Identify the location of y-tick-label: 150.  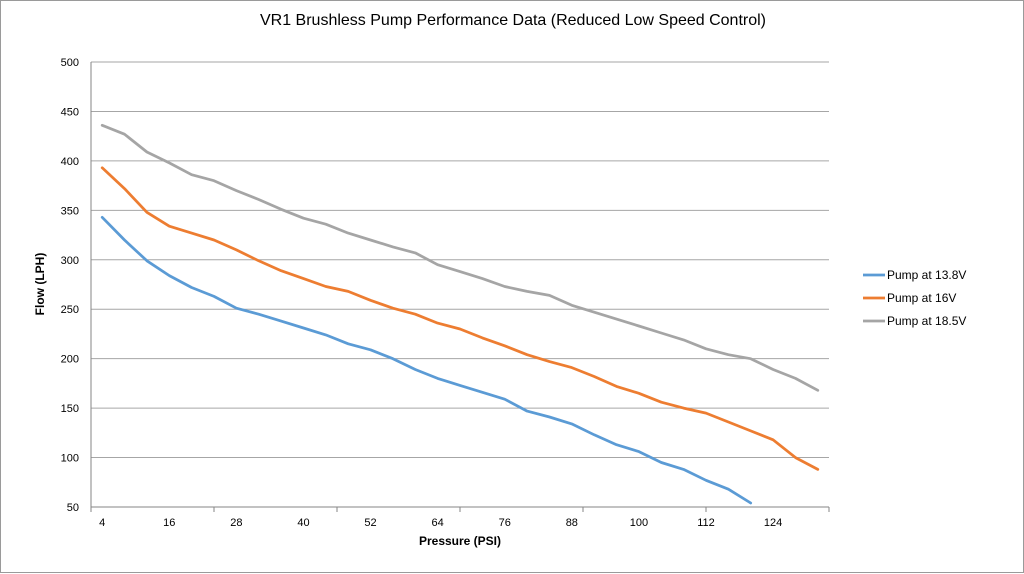
(70, 409).